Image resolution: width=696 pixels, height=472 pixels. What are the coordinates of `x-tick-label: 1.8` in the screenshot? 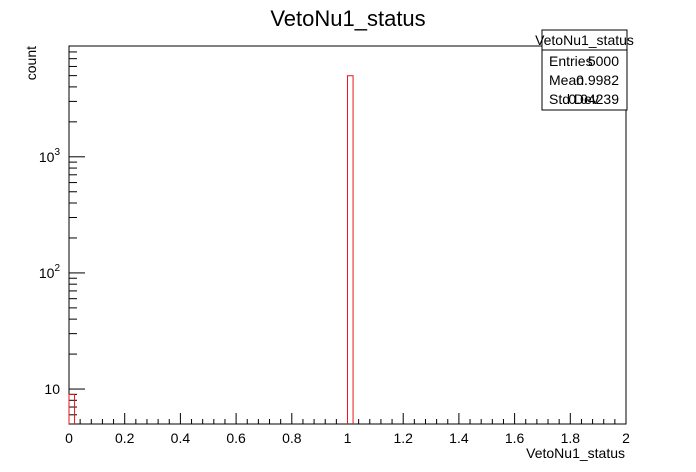 It's located at (571, 438).